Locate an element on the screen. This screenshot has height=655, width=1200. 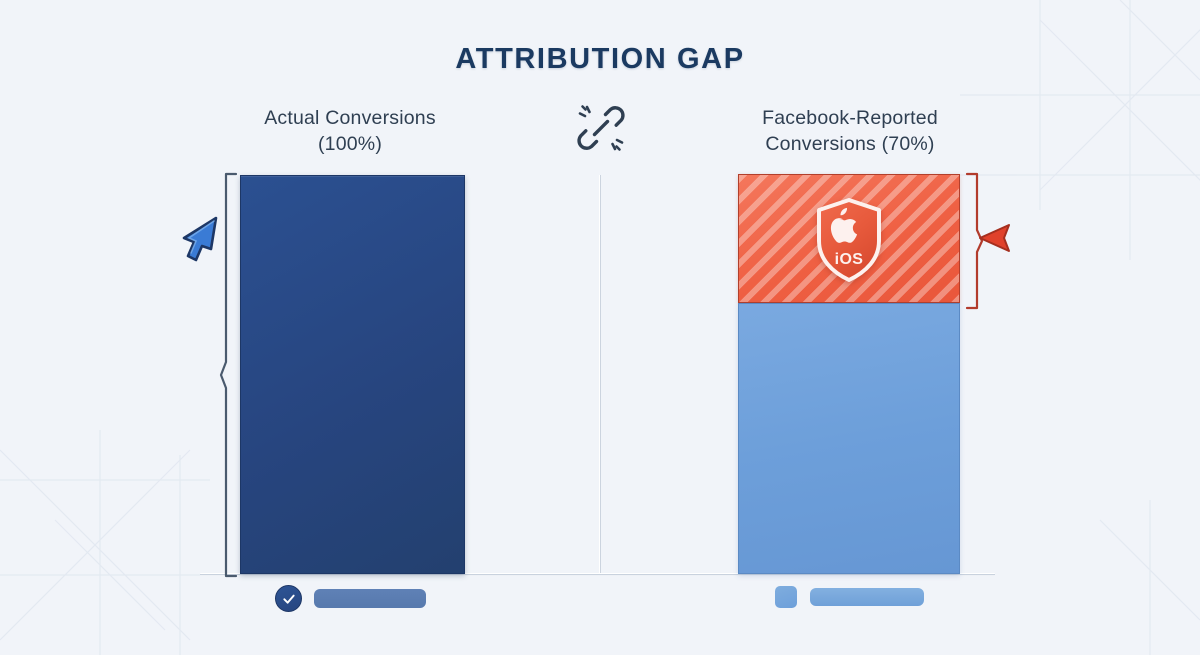
actual-conversions-label-line1: Actual Conversions is located at coordinates (350, 118).